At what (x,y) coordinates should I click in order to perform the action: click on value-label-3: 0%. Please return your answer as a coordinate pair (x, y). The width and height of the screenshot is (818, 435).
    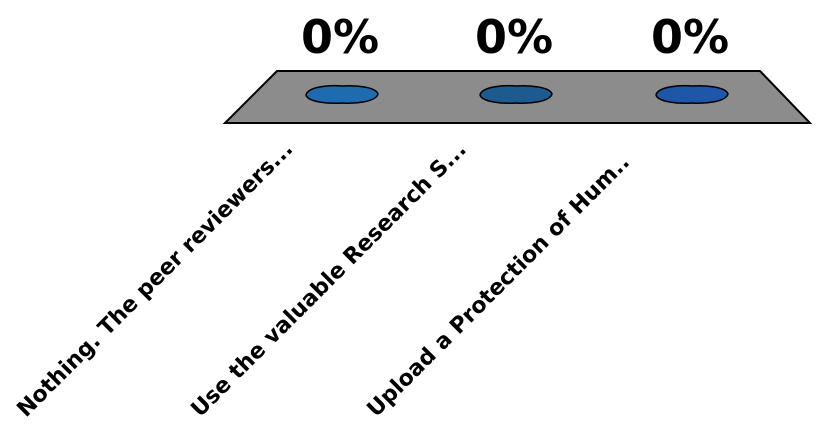
    Looking at the image, I should click on (690, 37).